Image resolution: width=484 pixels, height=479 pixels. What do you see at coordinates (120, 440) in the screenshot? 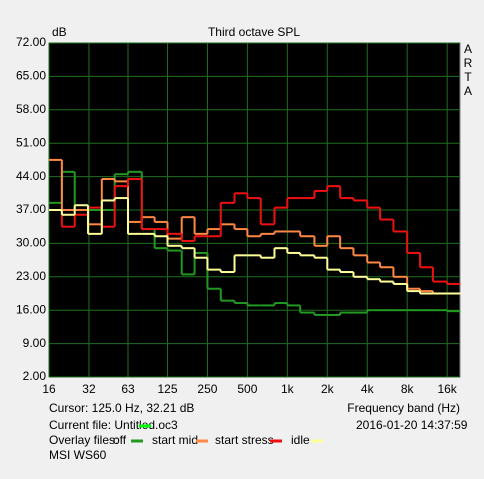
I see `legend-label: off` at bounding box center [120, 440].